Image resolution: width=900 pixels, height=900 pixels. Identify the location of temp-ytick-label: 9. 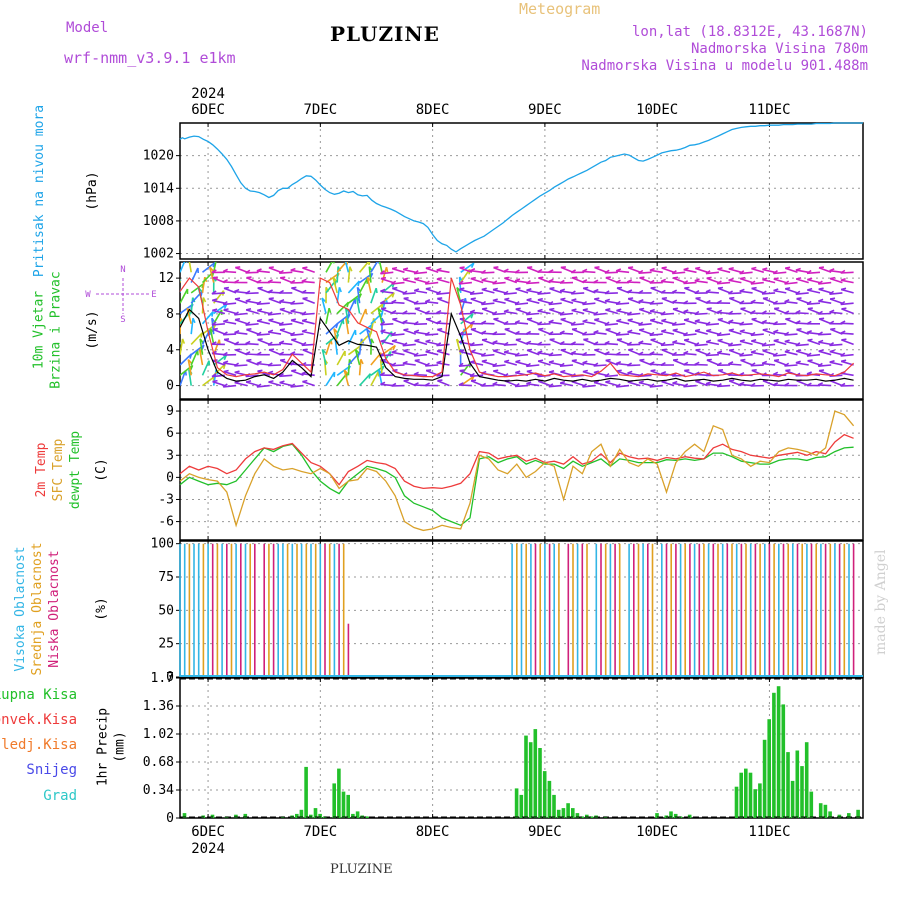
(170, 411).